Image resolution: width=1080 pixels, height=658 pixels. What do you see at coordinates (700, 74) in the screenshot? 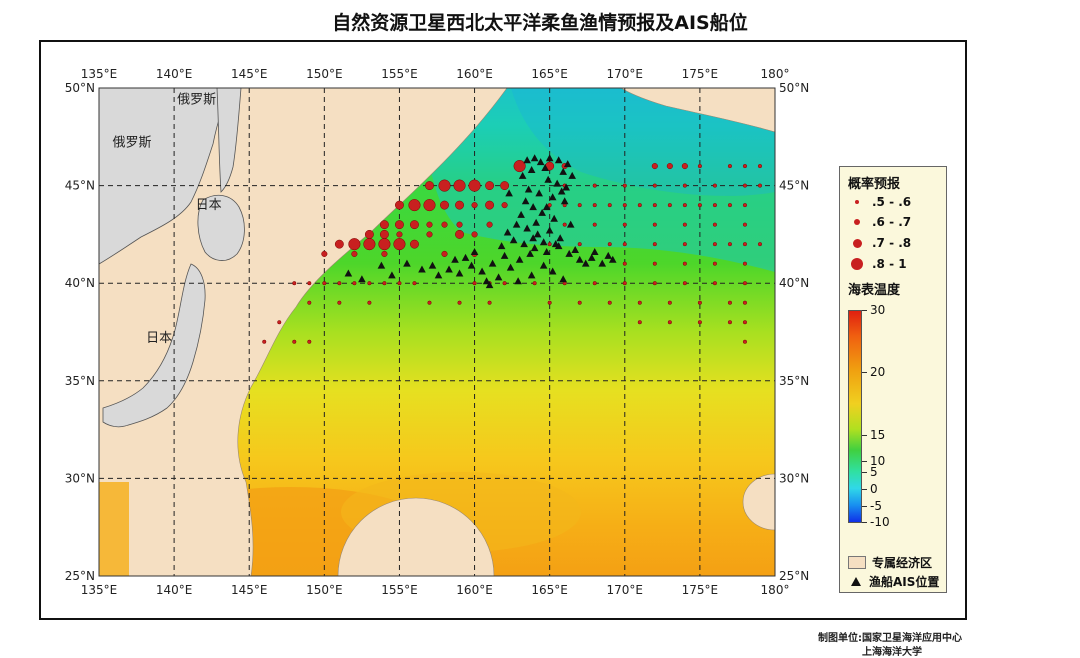
I see `lon-tick-label-top: 175°E` at bounding box center [700, 74].